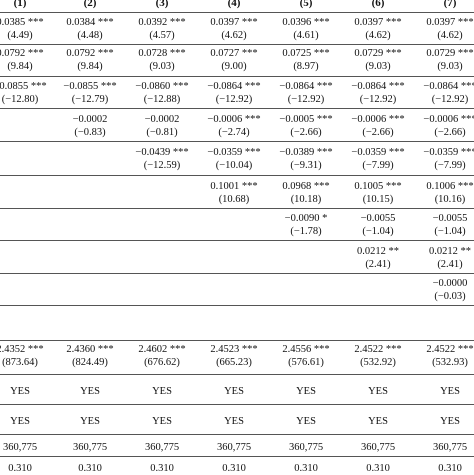 This screenshot has width=474, height=475. Describe the element at coordinates (234, 126) in the screenshot. I see `coefficient-cell: −0.0006 *** (−2.74)` at that location.